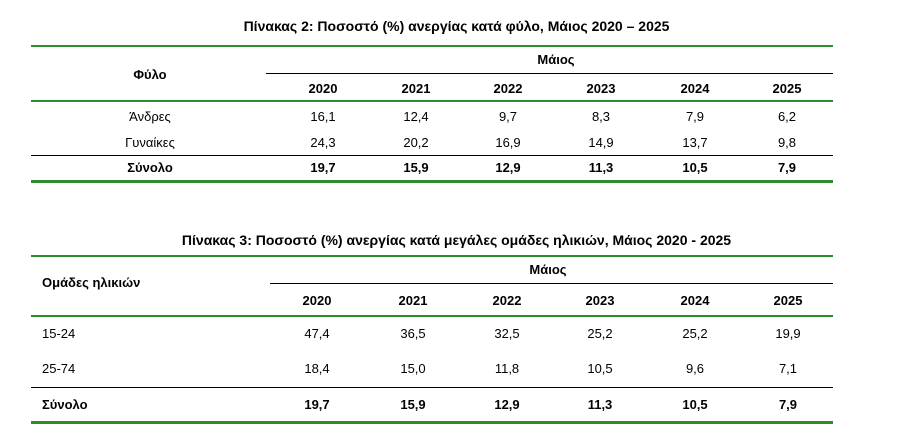  Describe the element at coordinates (59, 368) in the screenshot. I see `table3-row-label: 25-74` at that location.